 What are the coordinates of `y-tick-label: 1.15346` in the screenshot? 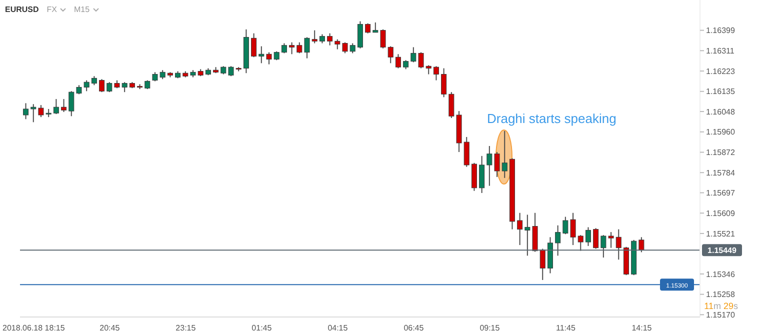 It's located at (721, 274).